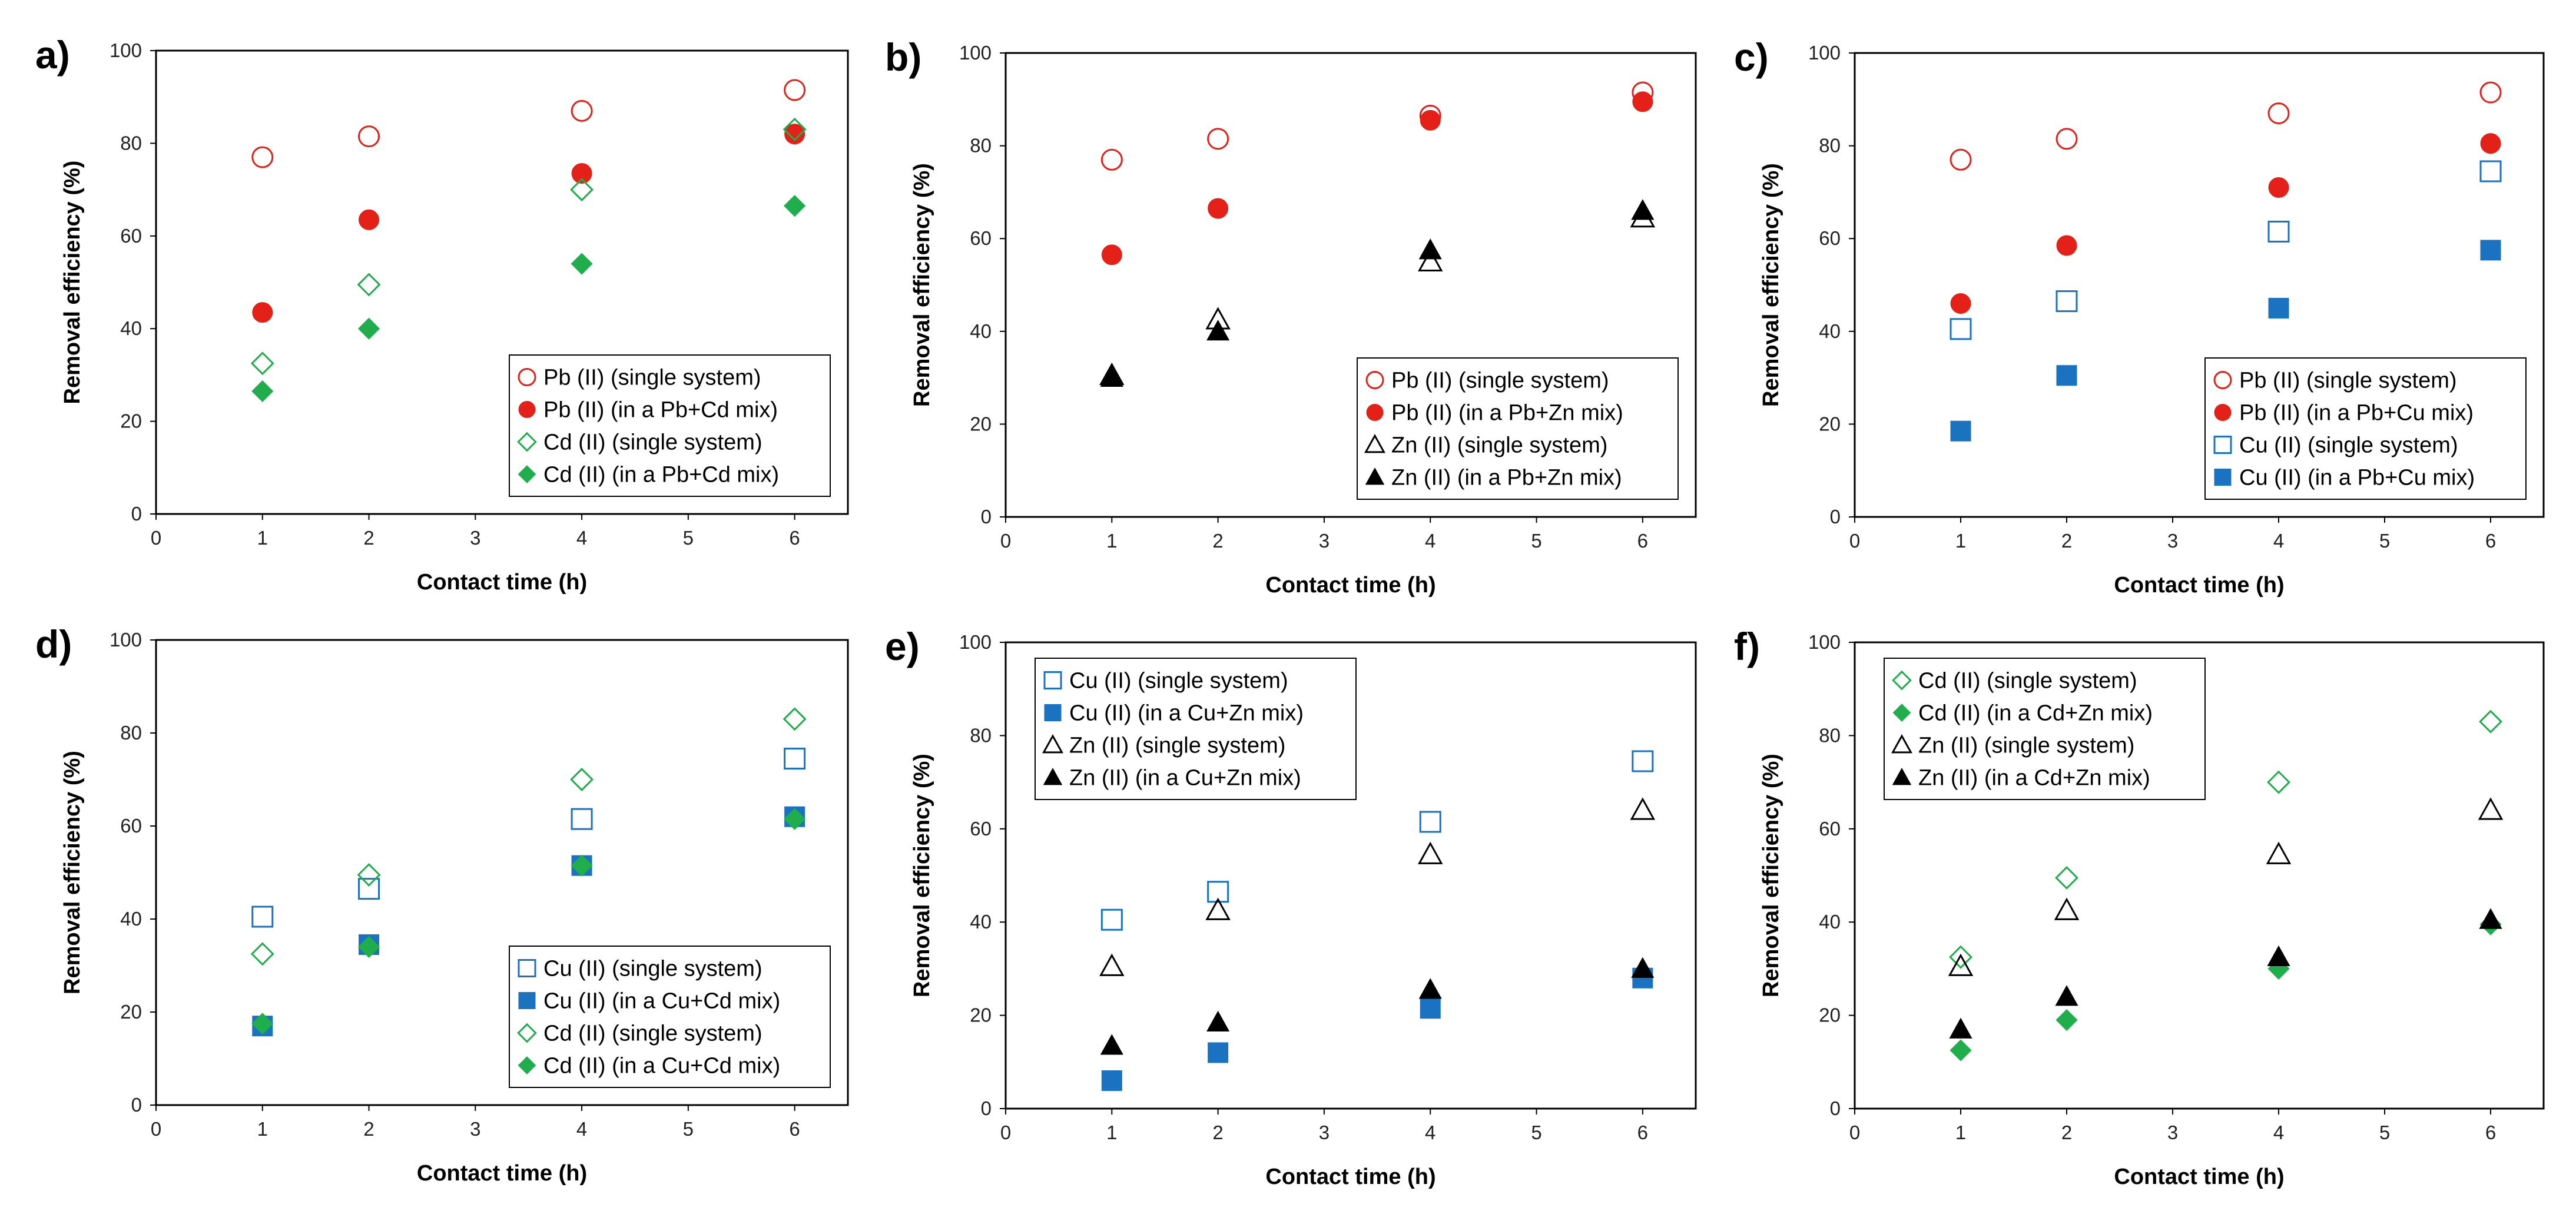  What do you see at coordinates (53, 644) in the screenshot?
I see `panel-label: d)` at bounding box center [53, 644].